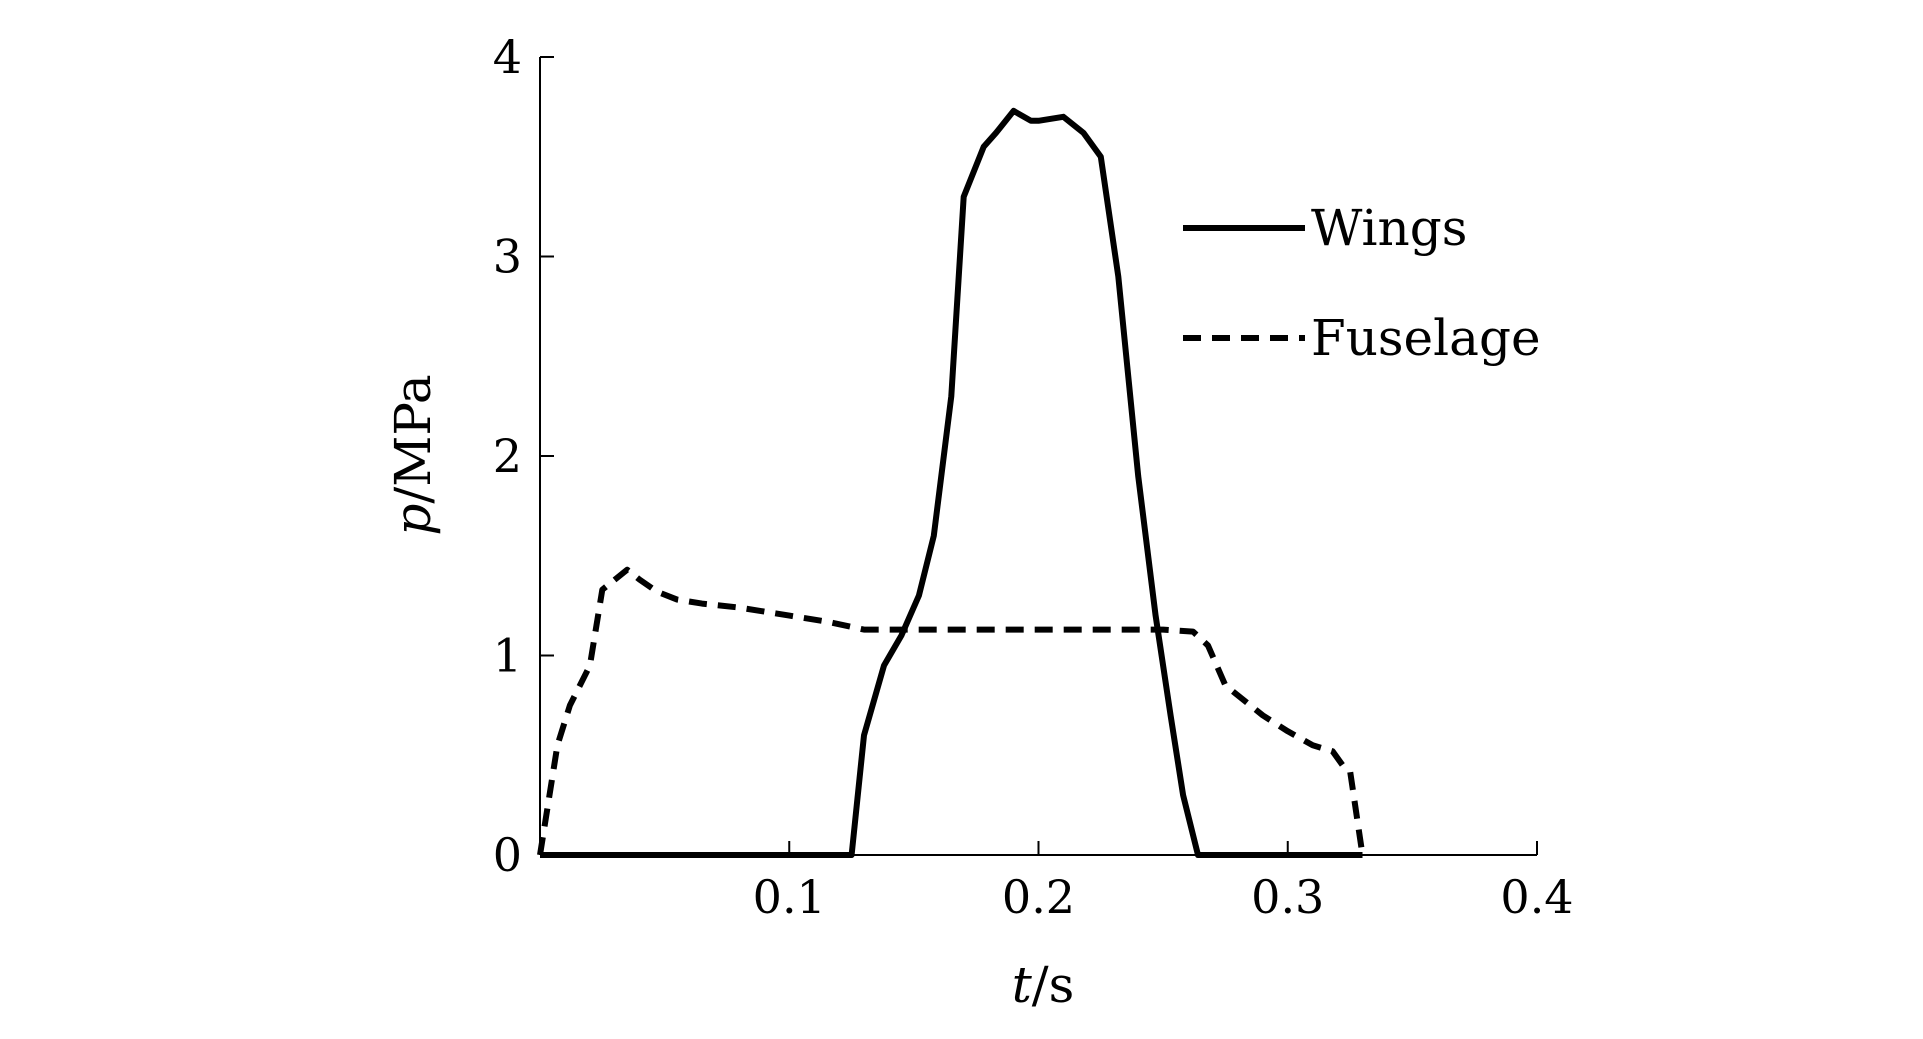 The height and width of the screenshot is (1039, 1923). Describe the element at coordinates (1022, 985) in the screenshot. I see `x-axis-variable: t` at that location.